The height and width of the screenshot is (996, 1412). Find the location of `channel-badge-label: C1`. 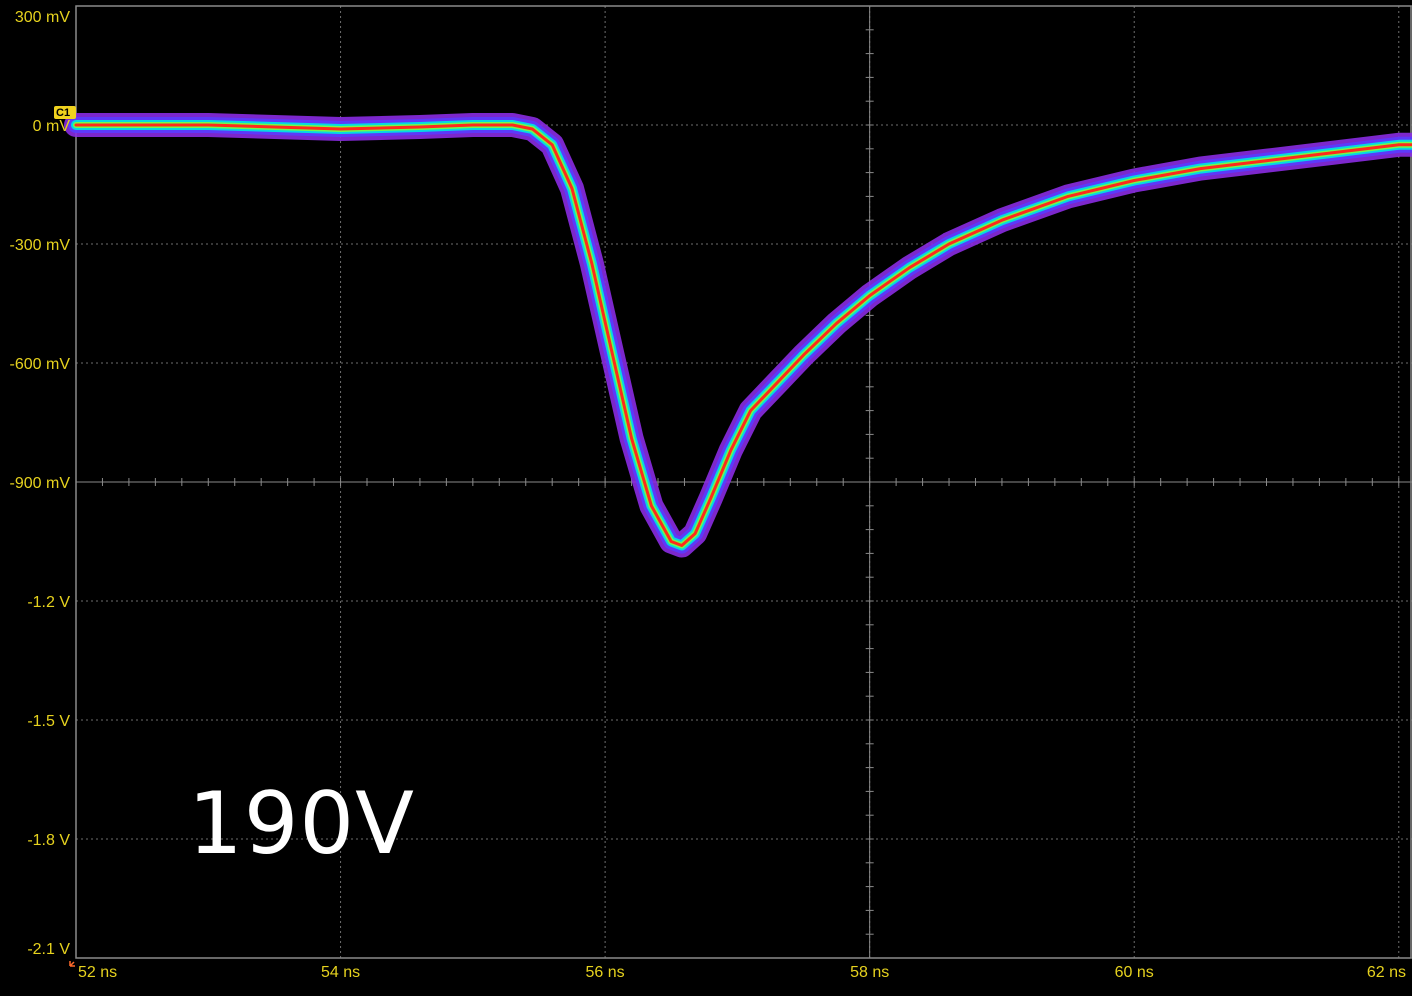

channel-badge-label: C1 is located at coordinates (63, 113).